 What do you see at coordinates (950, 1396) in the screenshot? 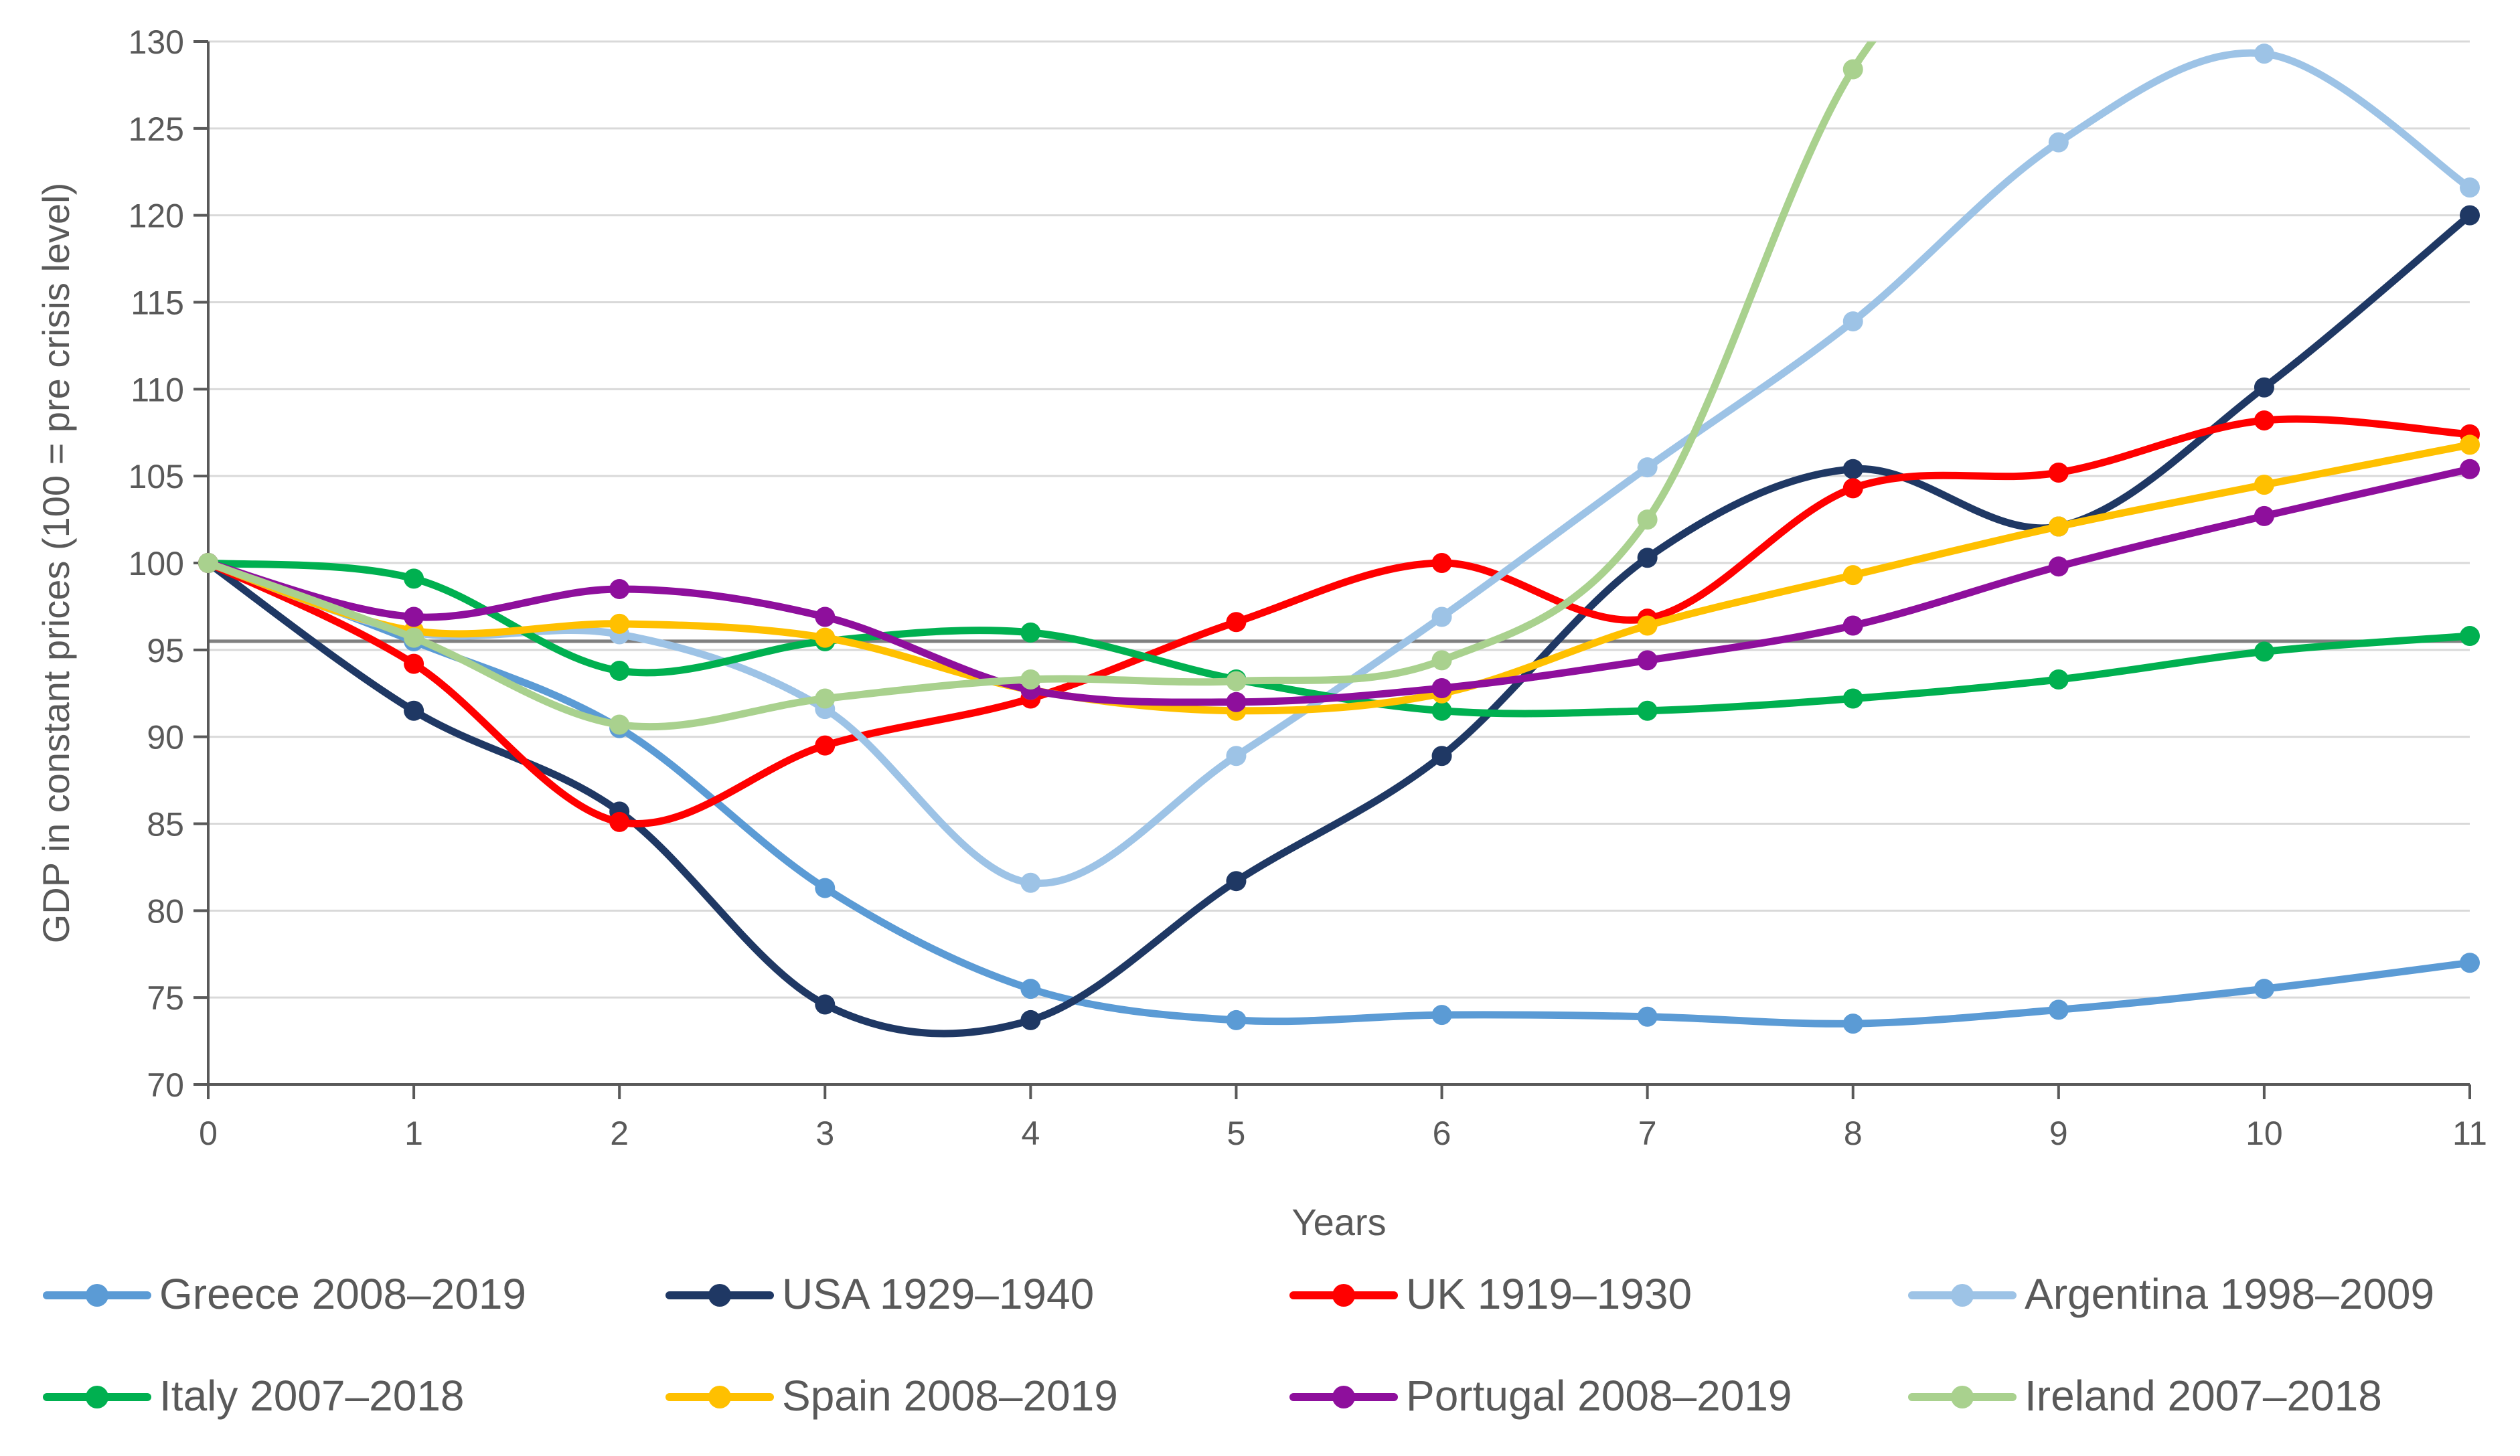
I see `legend-label: Spain 2008–2019` at bounding box center [950, 1396].